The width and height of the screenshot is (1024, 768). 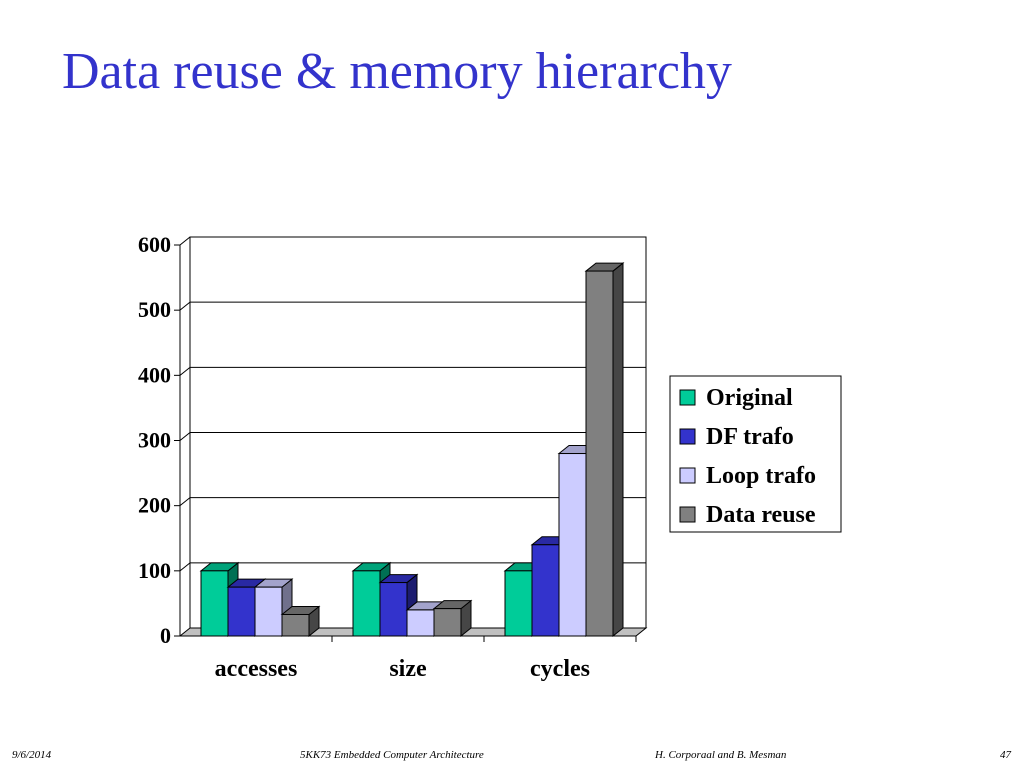 I want to click on slide-title: Data reuse & memory hierarchy, so click(x=397, y=71).